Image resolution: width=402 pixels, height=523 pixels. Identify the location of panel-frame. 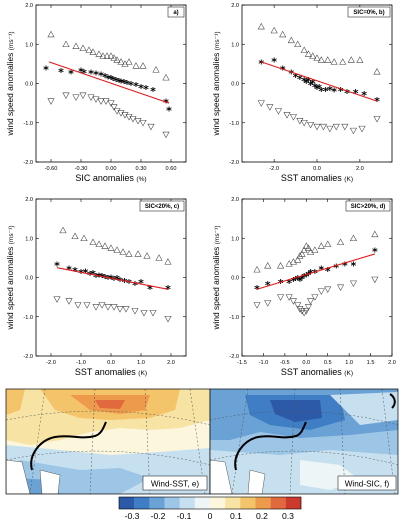
(111, 277).